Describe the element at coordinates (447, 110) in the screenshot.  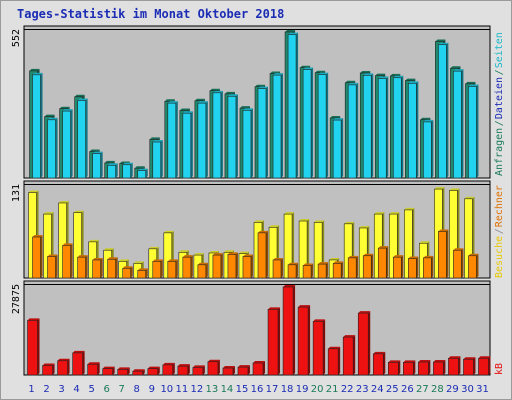
I see `bar-top-dateien-28-side` at that location.